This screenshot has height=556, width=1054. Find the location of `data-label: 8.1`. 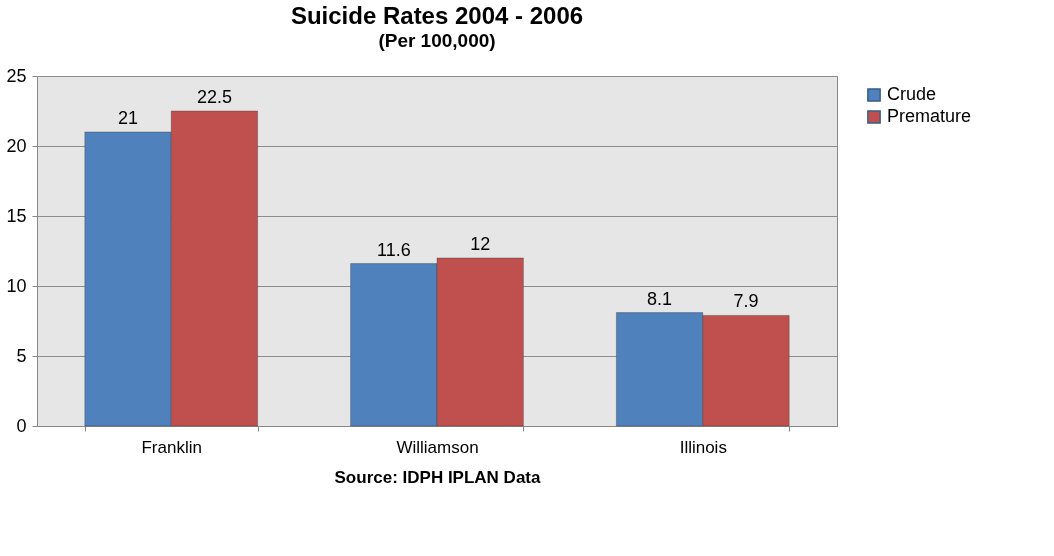

data-label: 8.1 is located at coordinates (660, 298).